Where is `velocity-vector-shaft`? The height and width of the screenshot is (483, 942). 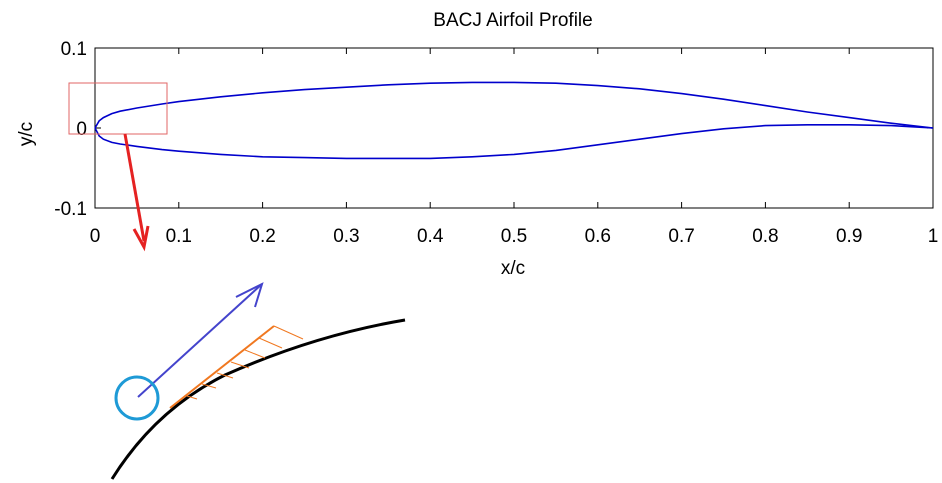 velocity-vector-shaft is located at coordinates (200, 340).